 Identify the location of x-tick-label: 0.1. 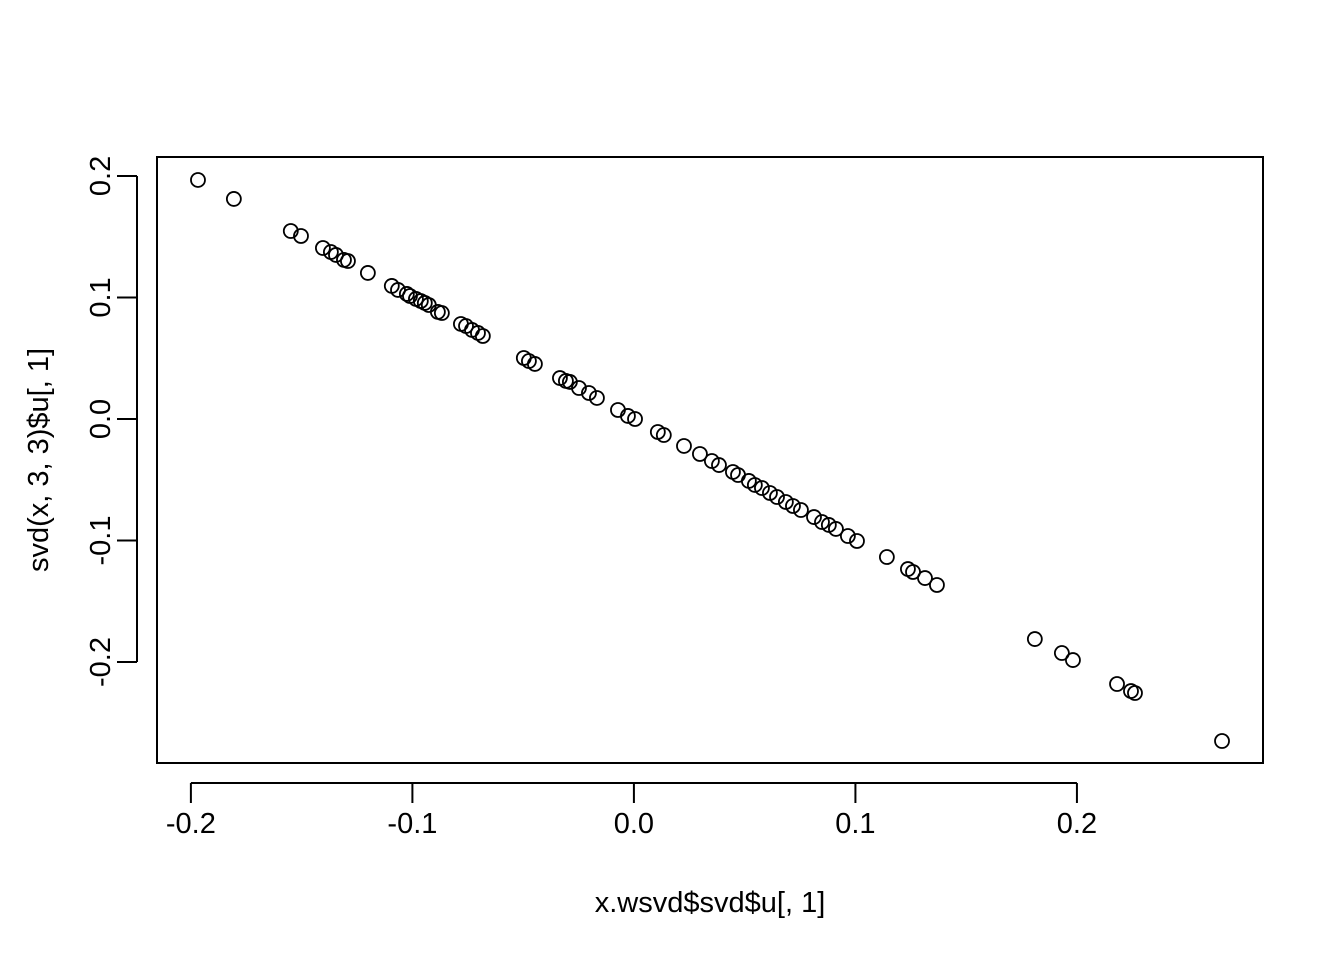
(855, 824).